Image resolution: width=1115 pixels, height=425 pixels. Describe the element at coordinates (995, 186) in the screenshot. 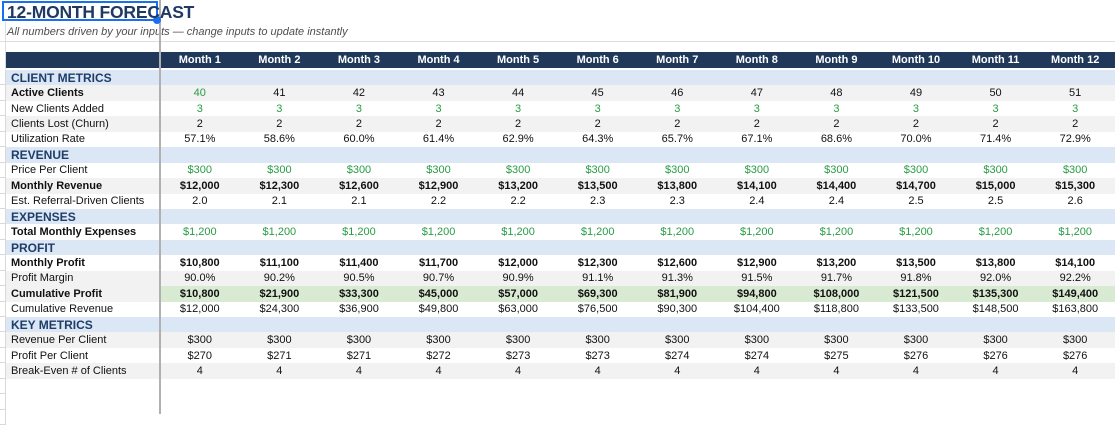

I see `cell: $15,000` at that location.